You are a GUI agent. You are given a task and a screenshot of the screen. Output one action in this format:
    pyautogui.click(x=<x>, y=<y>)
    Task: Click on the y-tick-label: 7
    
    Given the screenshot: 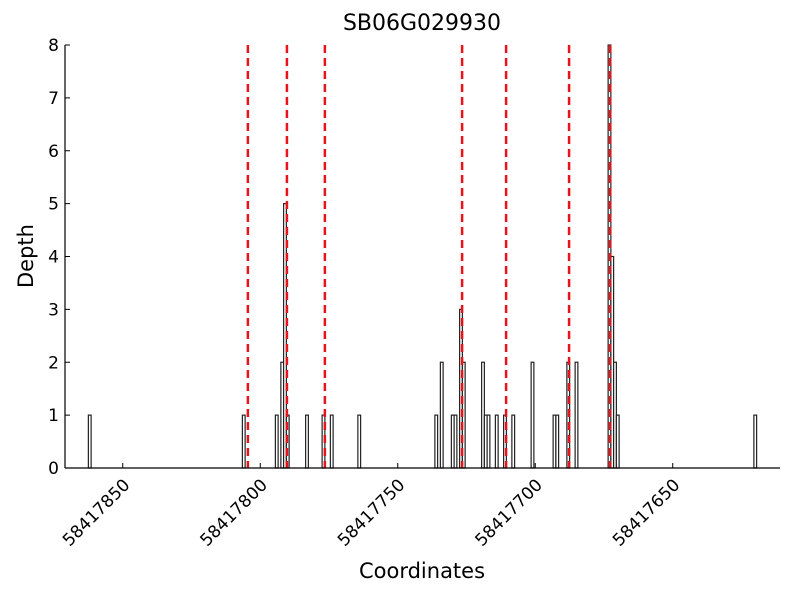 What is the action you would take?
    pyautogui.click(x=53, y=99)
    